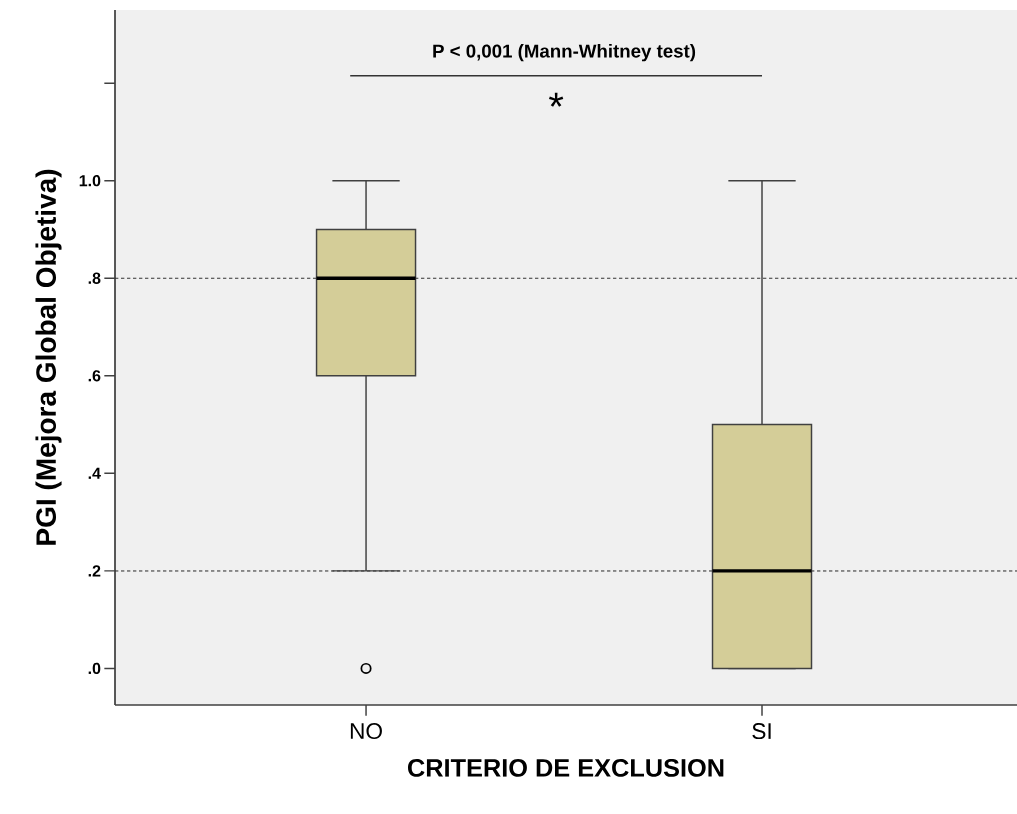  I want to click on y-axis-title: PGI (Mejora Global Objetiva), so click(48, 357).